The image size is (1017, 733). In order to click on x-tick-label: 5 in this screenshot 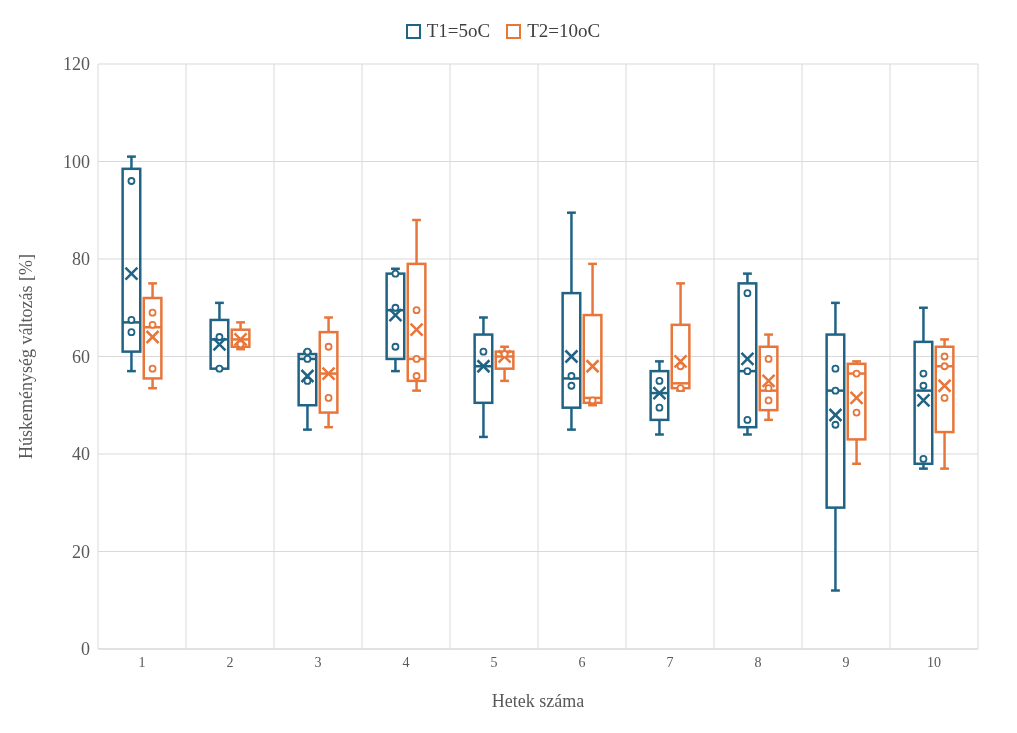, I will do `click(494, 662)`.